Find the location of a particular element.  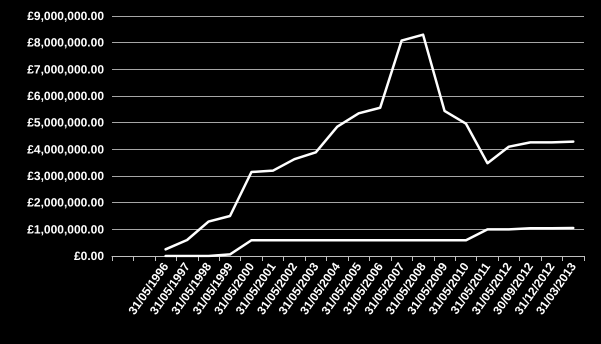

line-series is located at coordinates (369, 242).